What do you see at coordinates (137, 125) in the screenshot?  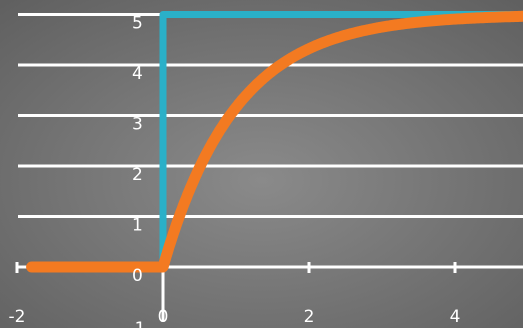 I see `y-tick-label-3: 3` at bounding box center [137, 125].